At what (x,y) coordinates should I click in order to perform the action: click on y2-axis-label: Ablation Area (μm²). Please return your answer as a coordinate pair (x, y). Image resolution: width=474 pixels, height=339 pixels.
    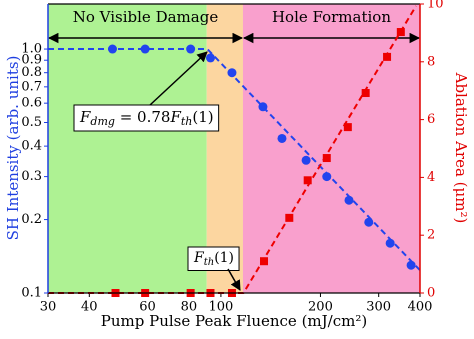
    Looking at the image, I should click on (461, 148).